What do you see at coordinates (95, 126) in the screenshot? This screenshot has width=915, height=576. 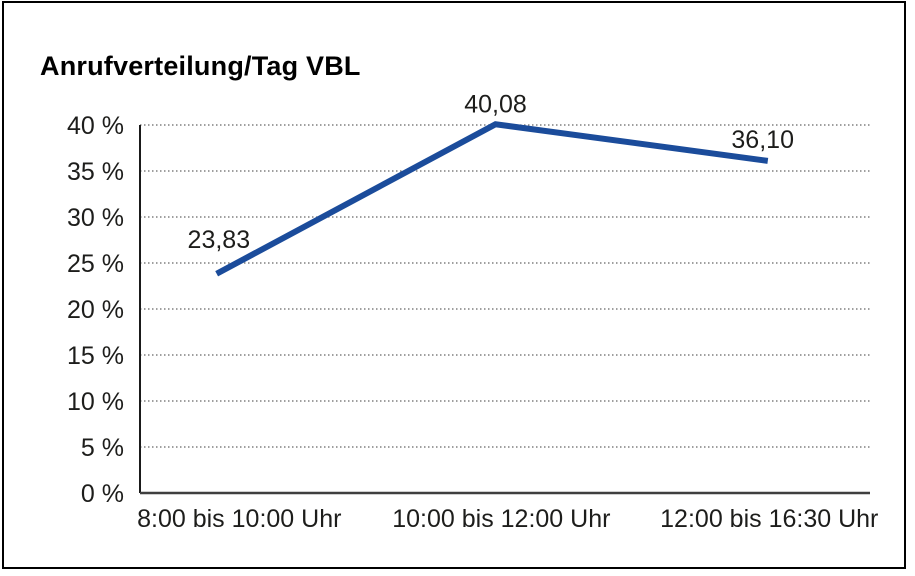 I see `y-tick-label: 40 %` at bounding box center [95, 126].